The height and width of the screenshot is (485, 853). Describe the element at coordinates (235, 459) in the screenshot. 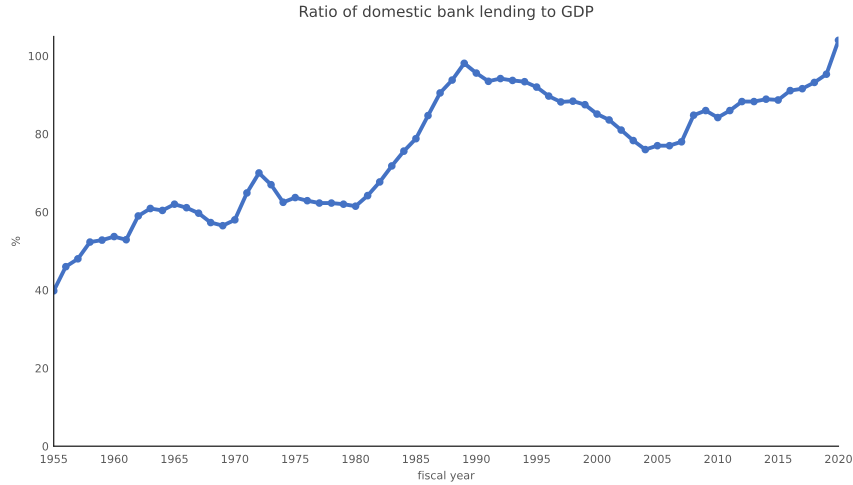

I see `x-tick-label: 1970` at that location.